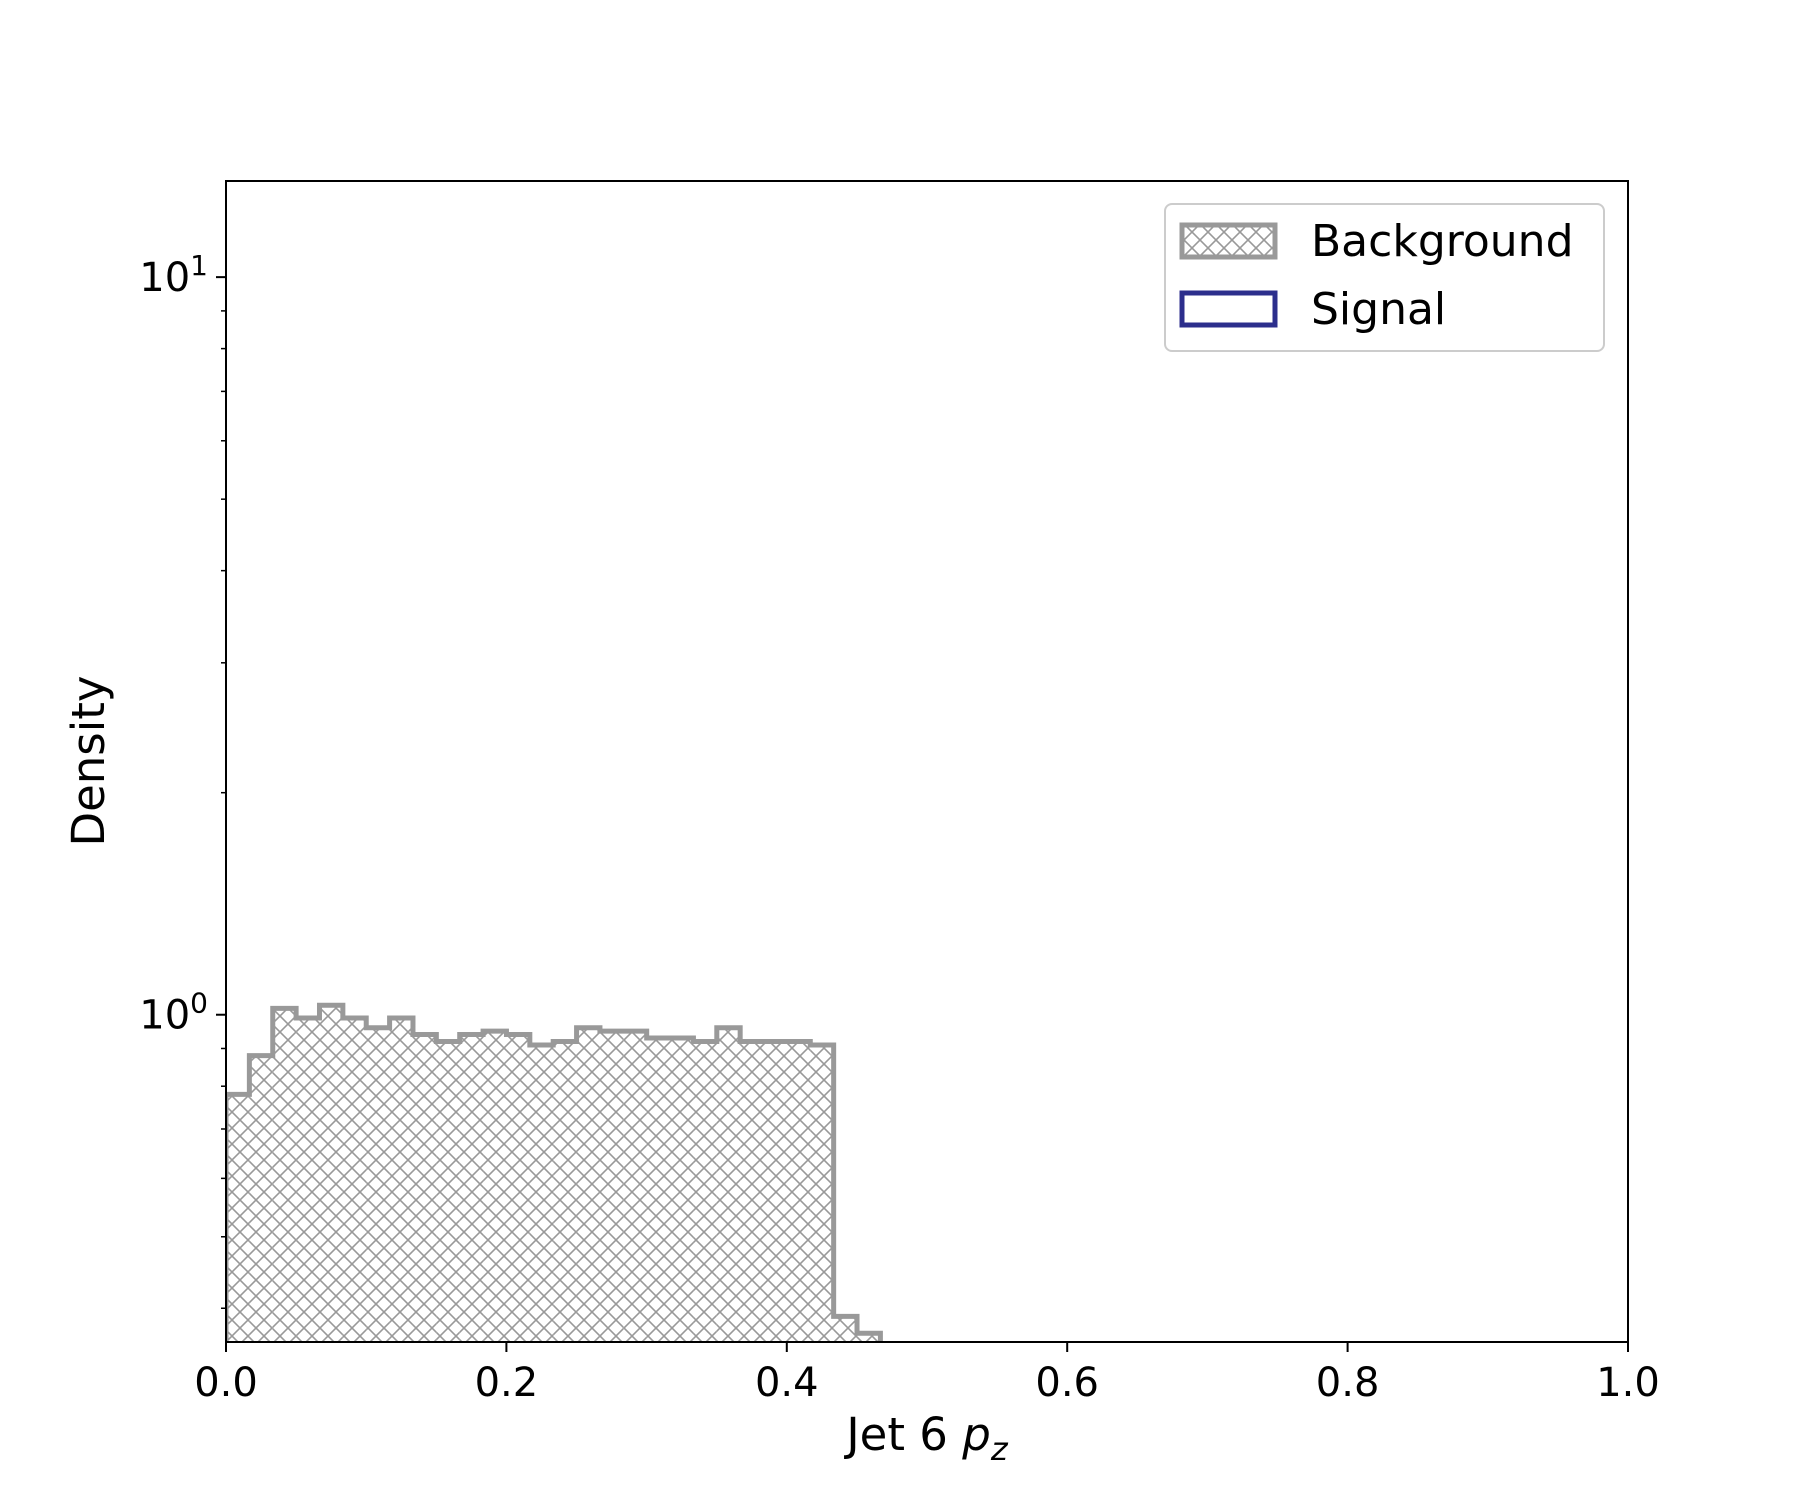  Describe the element at coordinates (1067, 1383) in the screenshot. I see `x-tick-label: 0.6` at that location.